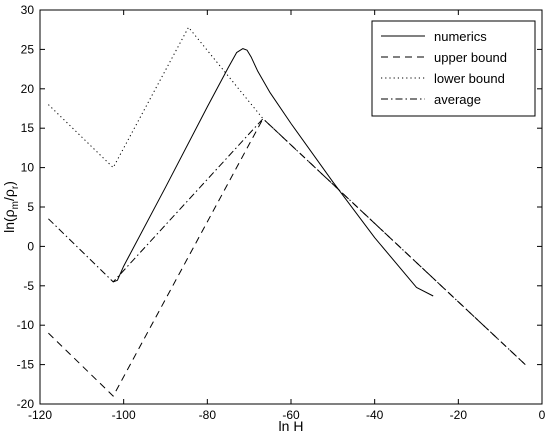 This screenshot has width=548, height=436. Describe the element at coordinates (457, 99) in the screenshot. I see `legend-label: average` at that location.